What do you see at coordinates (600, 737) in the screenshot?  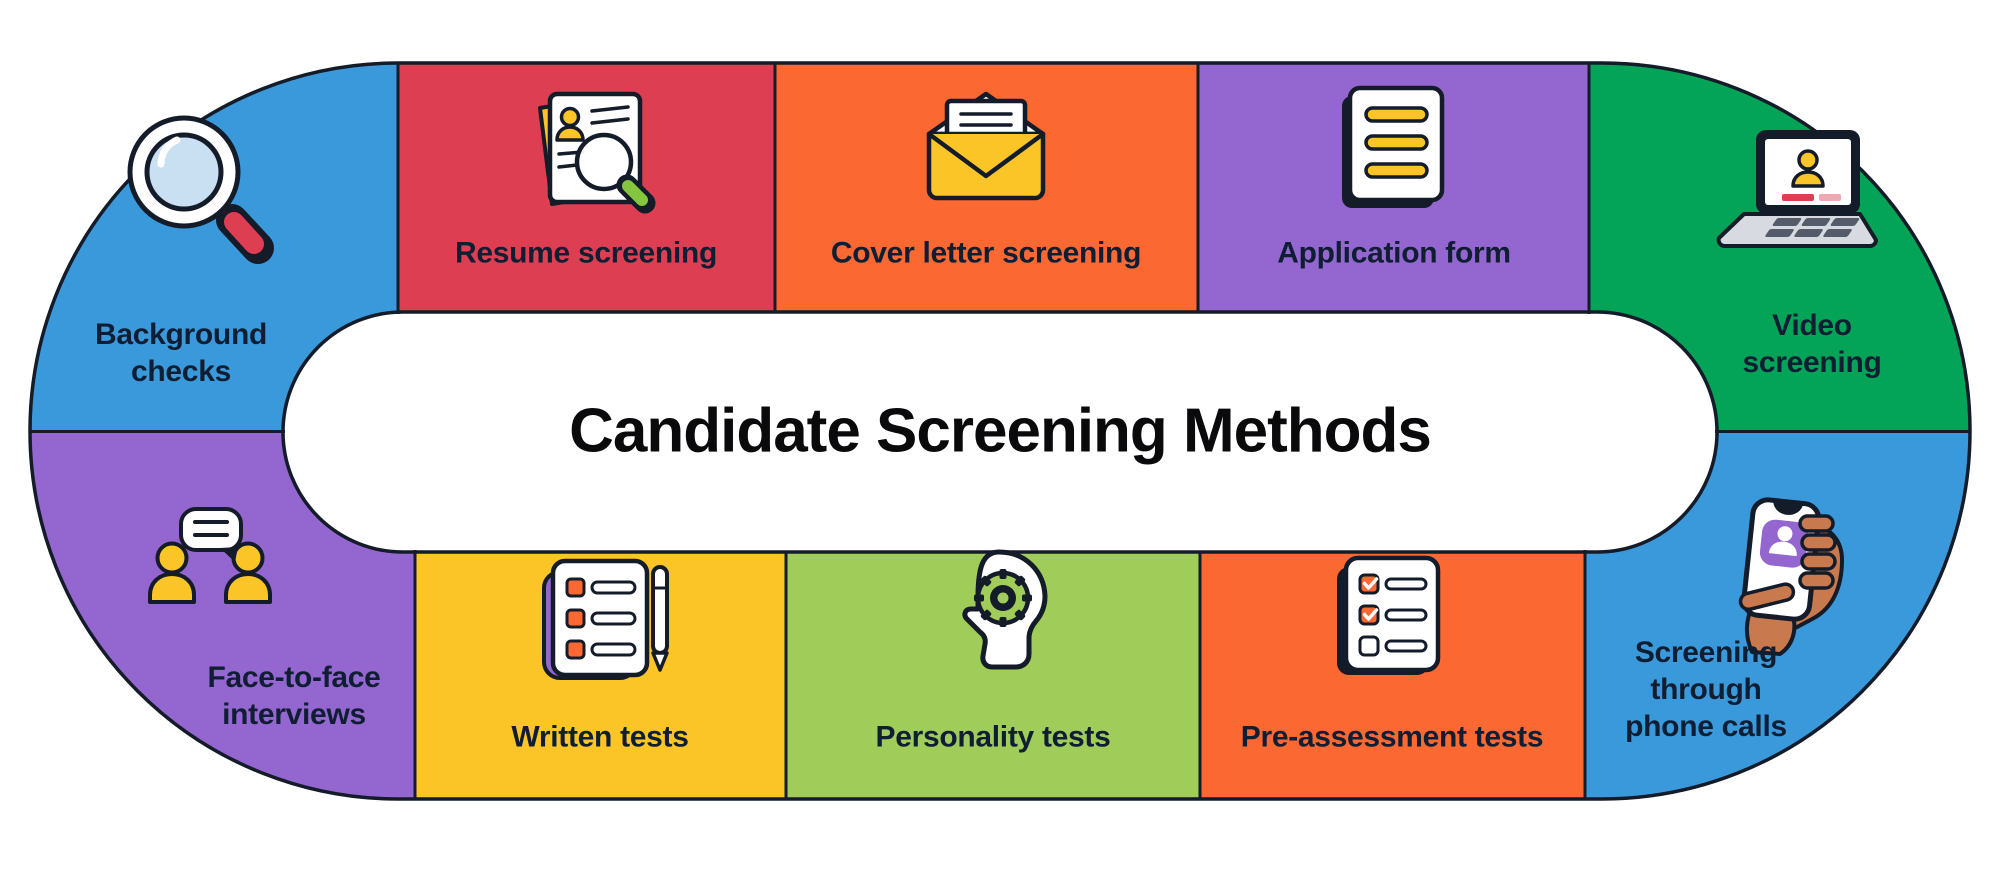 I see `label-written-tests: Written tests` at bounding box center [600, 737].